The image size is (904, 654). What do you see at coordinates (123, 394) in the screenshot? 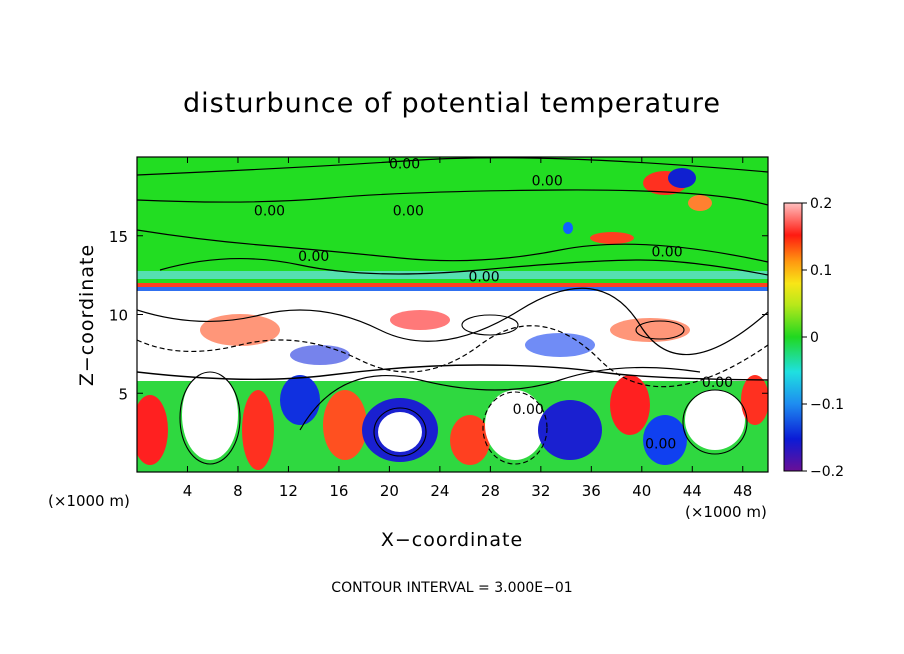
I see `y-tick-label: 5` at bounding box center [123, 394].